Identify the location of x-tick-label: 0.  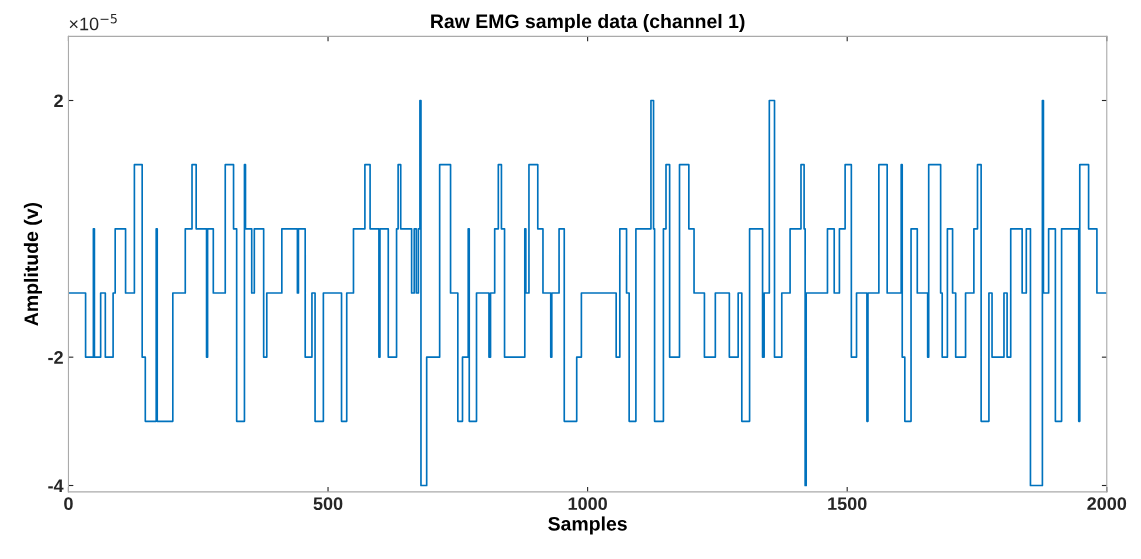
(68, 504).